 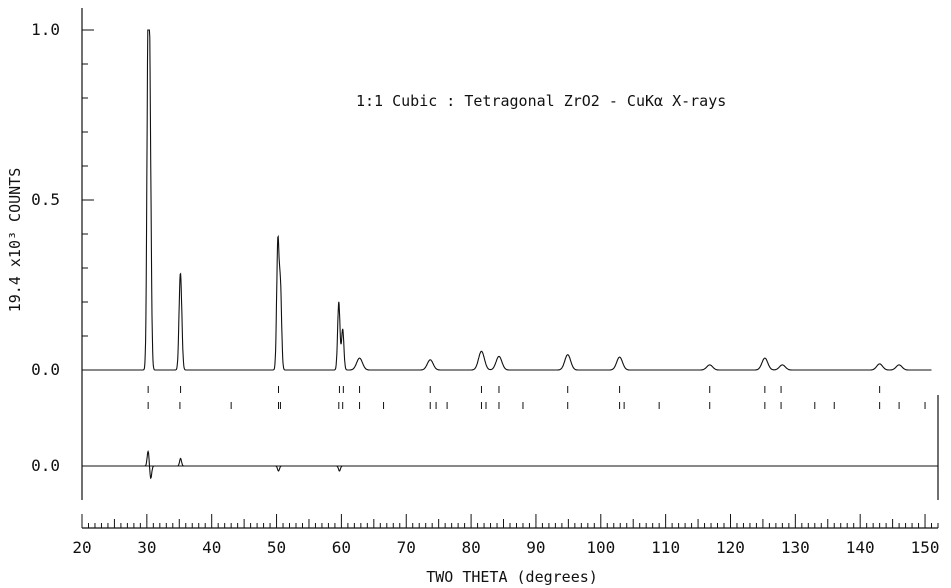 What do you see at coordinates (15, 240) in the screenshot?
I see `y-axis-title: 19.4 x10³ COUNTS` at bounding box center [15, 240].